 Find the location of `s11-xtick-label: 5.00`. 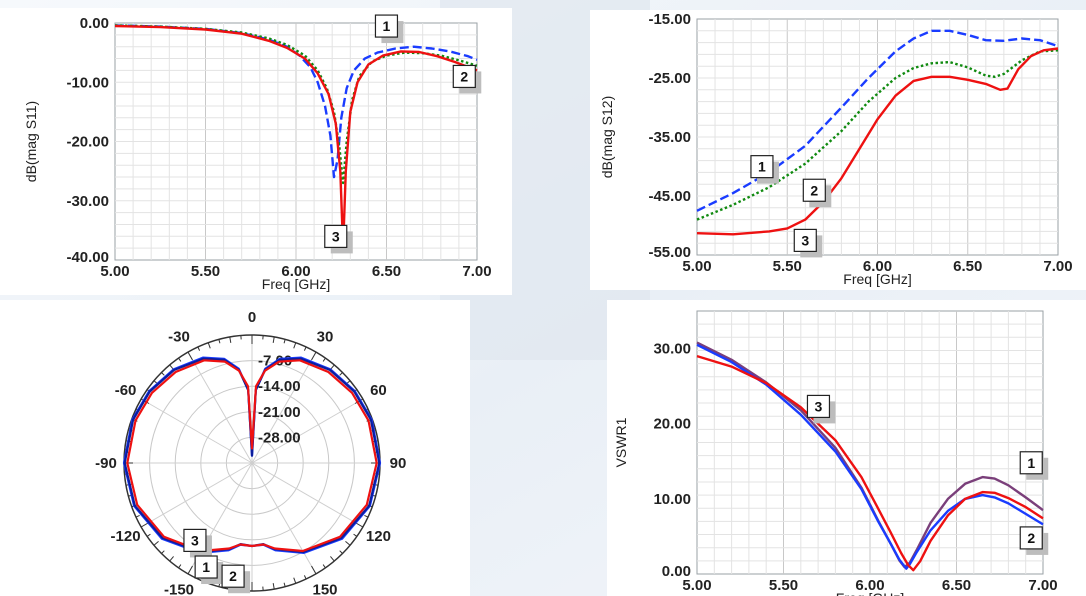

s11-xtick-label: 5.00 is located at coordinates (114, 271).